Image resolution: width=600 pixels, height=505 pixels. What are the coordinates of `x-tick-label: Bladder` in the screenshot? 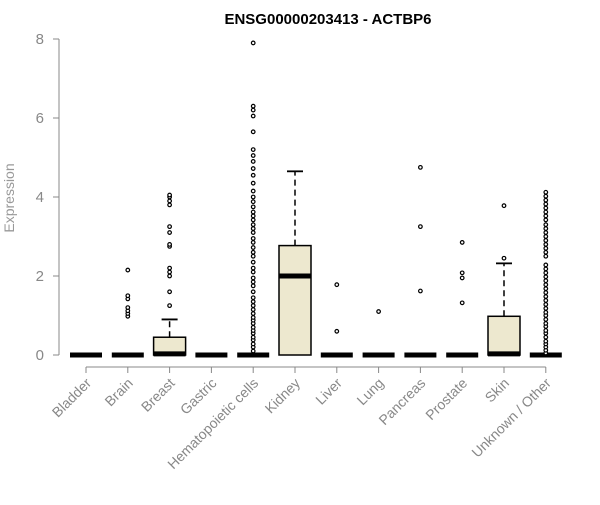 It's located at (72, 398).